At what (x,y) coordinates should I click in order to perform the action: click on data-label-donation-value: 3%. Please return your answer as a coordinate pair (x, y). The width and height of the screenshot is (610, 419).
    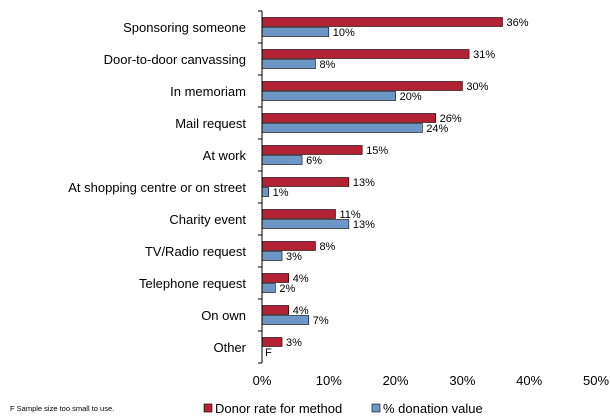
    Looking at the image, I should click on (294, 257).